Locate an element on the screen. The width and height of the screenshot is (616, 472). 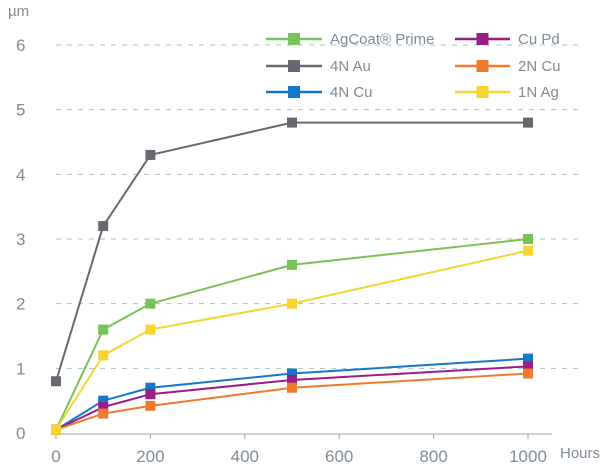
y-tick-label: 0 is located at coordinates (20, 433).